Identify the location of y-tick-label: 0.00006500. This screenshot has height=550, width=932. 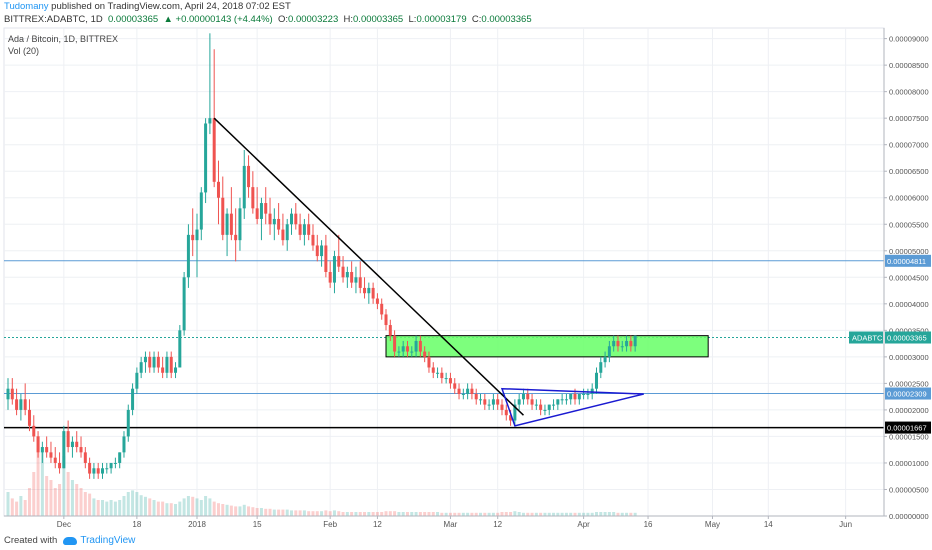
(909, 171).